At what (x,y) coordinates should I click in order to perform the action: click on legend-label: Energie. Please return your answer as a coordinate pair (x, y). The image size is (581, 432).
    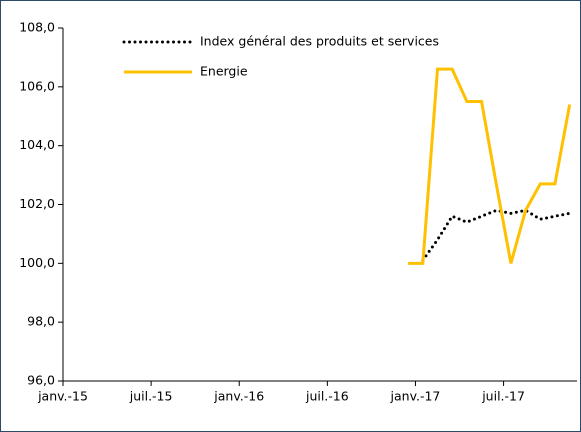
    Looking at the image, I should click on (224, 71).